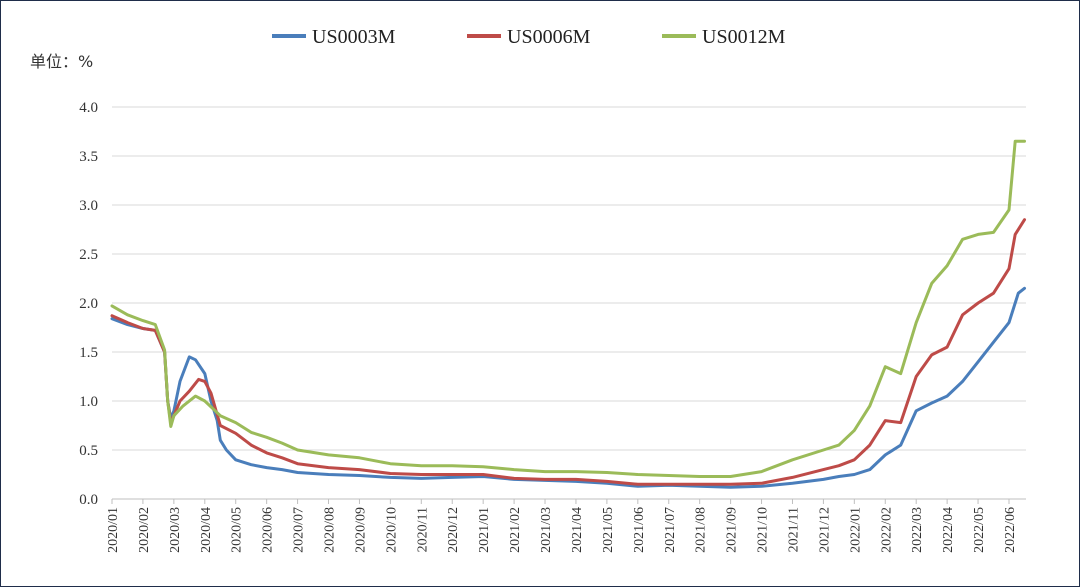 The height and width of the screenshot is (587, 1080). Describe the element at coordinates (360, 530) in the screenshot. I see `x-tick-label: 2020/09` at that location.